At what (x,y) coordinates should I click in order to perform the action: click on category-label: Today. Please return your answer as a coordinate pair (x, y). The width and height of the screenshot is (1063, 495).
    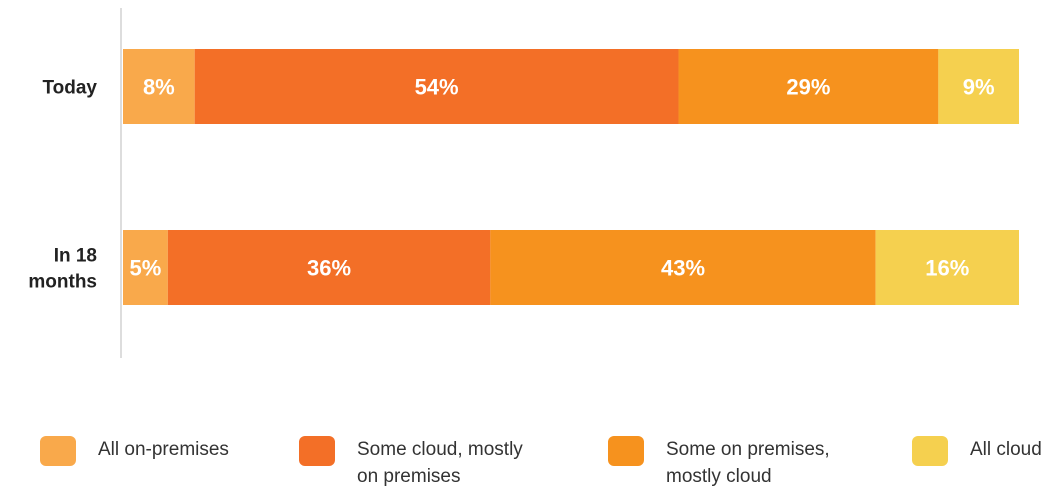
    Looking at the image, I should click on (69, 88).